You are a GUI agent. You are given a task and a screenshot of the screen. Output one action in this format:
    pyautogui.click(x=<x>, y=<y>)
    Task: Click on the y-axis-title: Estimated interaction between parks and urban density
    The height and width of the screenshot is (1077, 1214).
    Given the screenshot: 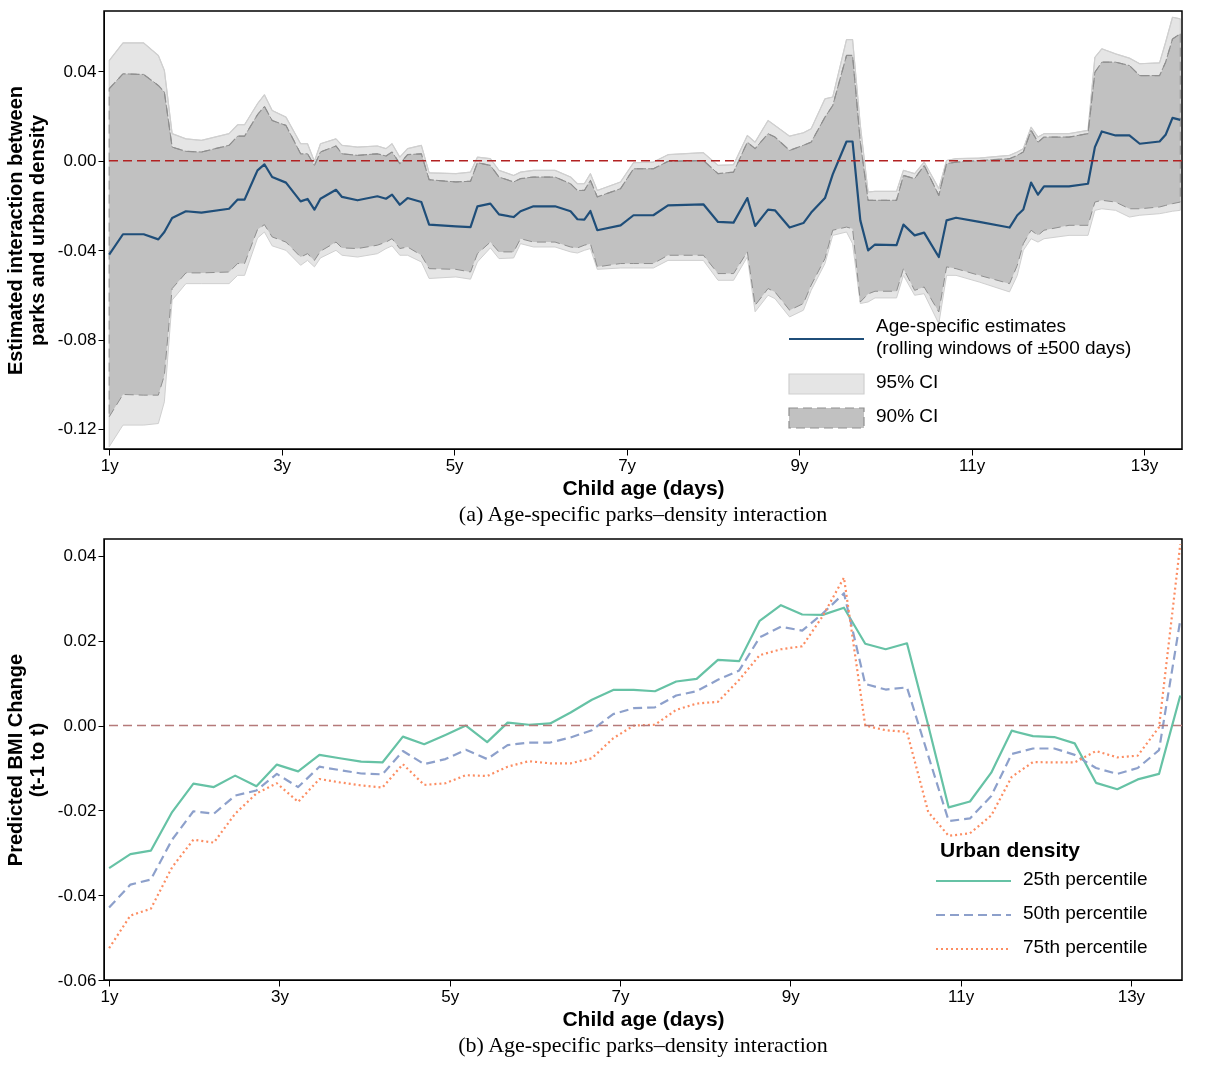 What is the action you would take?
    pyautogui.click(x=25, y=230)
    